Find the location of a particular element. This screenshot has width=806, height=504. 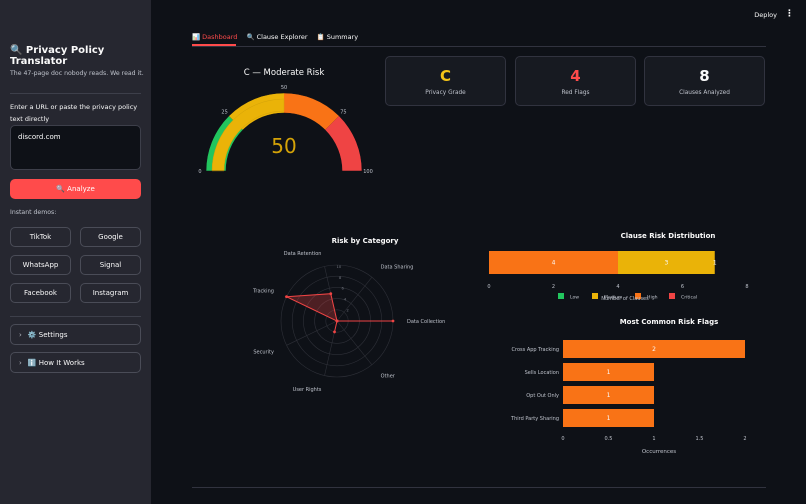

distribution-tick-label: 4 is located at coordinates (617, 287).